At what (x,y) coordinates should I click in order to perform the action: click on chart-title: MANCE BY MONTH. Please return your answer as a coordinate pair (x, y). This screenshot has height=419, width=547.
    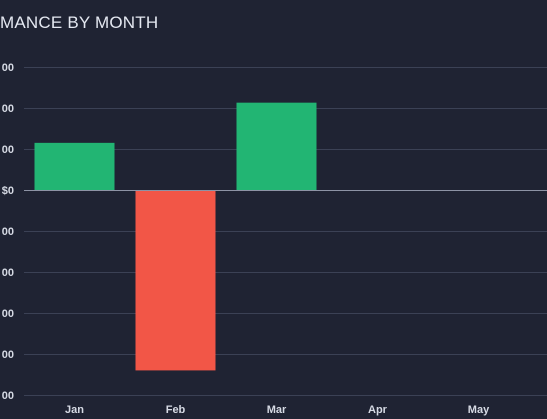
    Looking at the image, I should click on (79, 22).